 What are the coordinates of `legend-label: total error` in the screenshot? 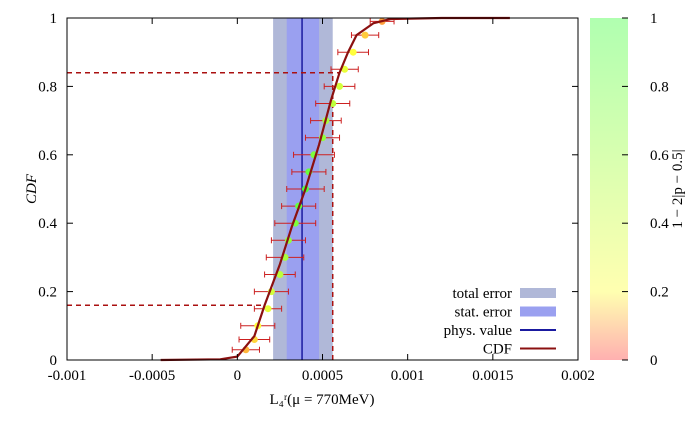 It's located at (482, 294).